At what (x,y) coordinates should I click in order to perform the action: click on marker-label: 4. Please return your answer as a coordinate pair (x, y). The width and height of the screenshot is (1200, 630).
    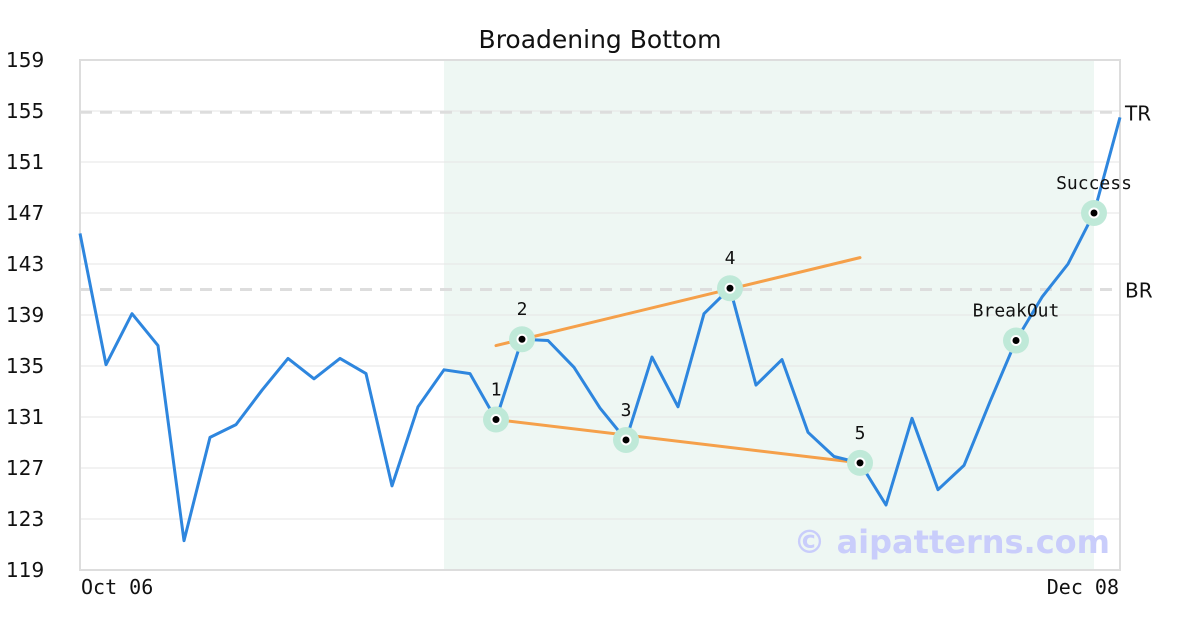
    Looking at the image, I should click on (730, 258).